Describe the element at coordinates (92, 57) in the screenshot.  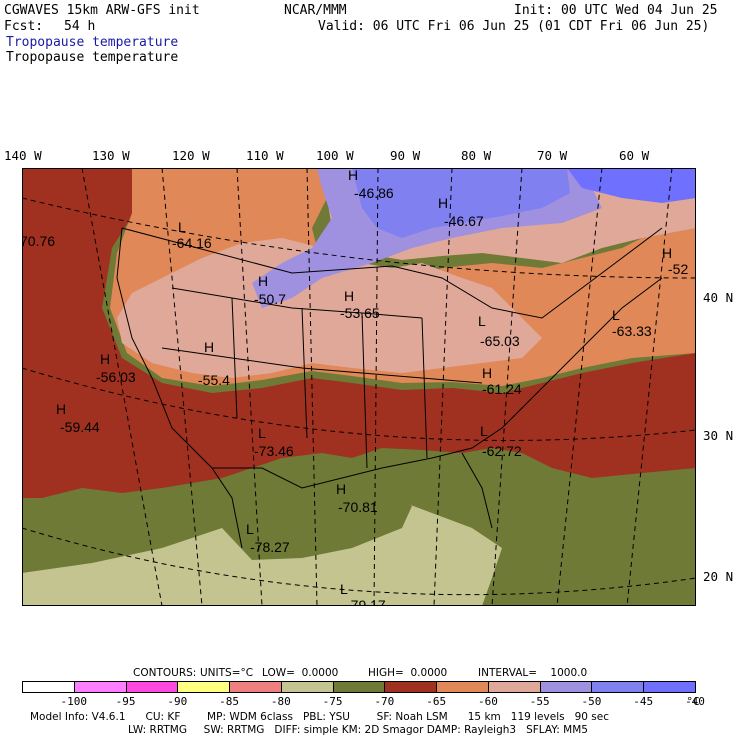
I see `field-subtitle: Tropopause temperature` at that location.